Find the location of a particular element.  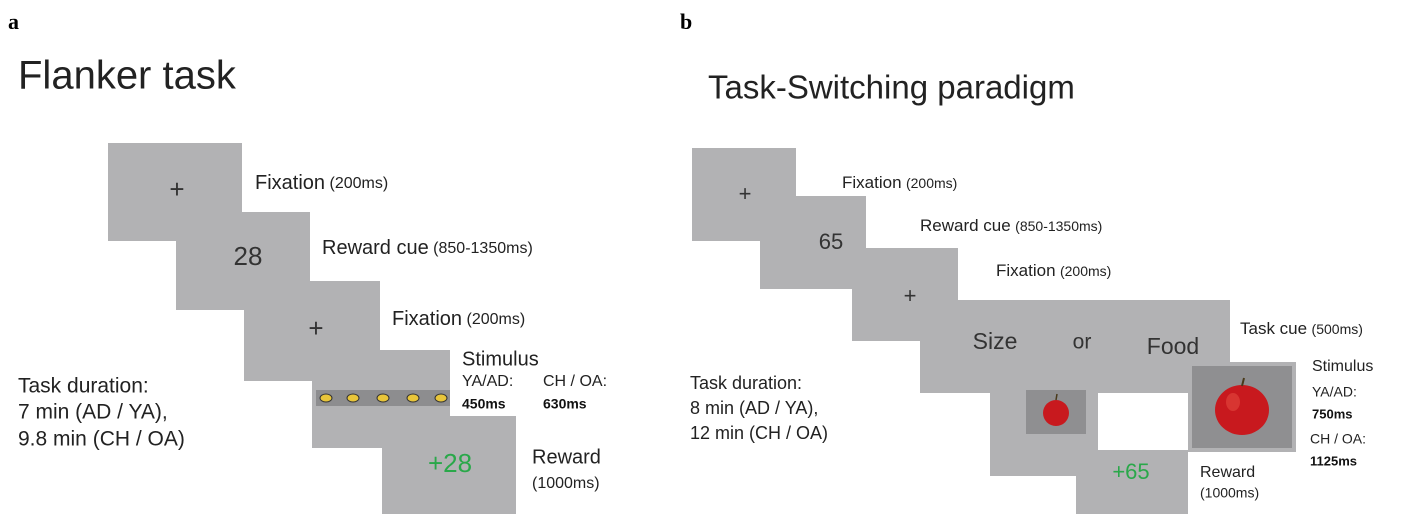

task-option: or is located at coordinates (1082, 342).